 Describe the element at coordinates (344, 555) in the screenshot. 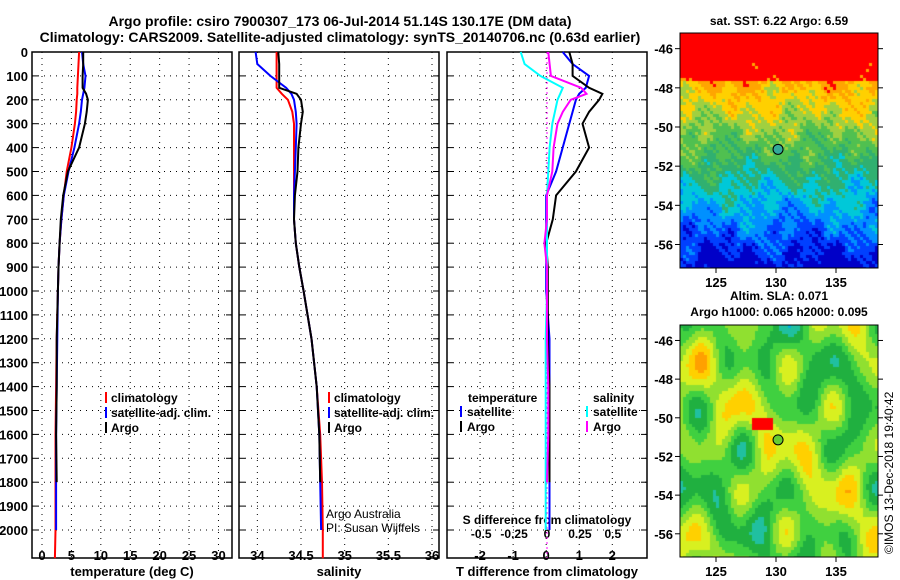

I see `salinity-panel-xtick-label: 35` at that location.